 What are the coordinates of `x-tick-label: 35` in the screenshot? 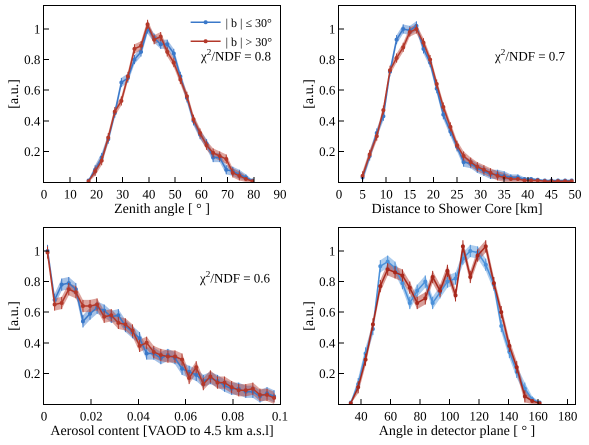 It's located at (504, 194).